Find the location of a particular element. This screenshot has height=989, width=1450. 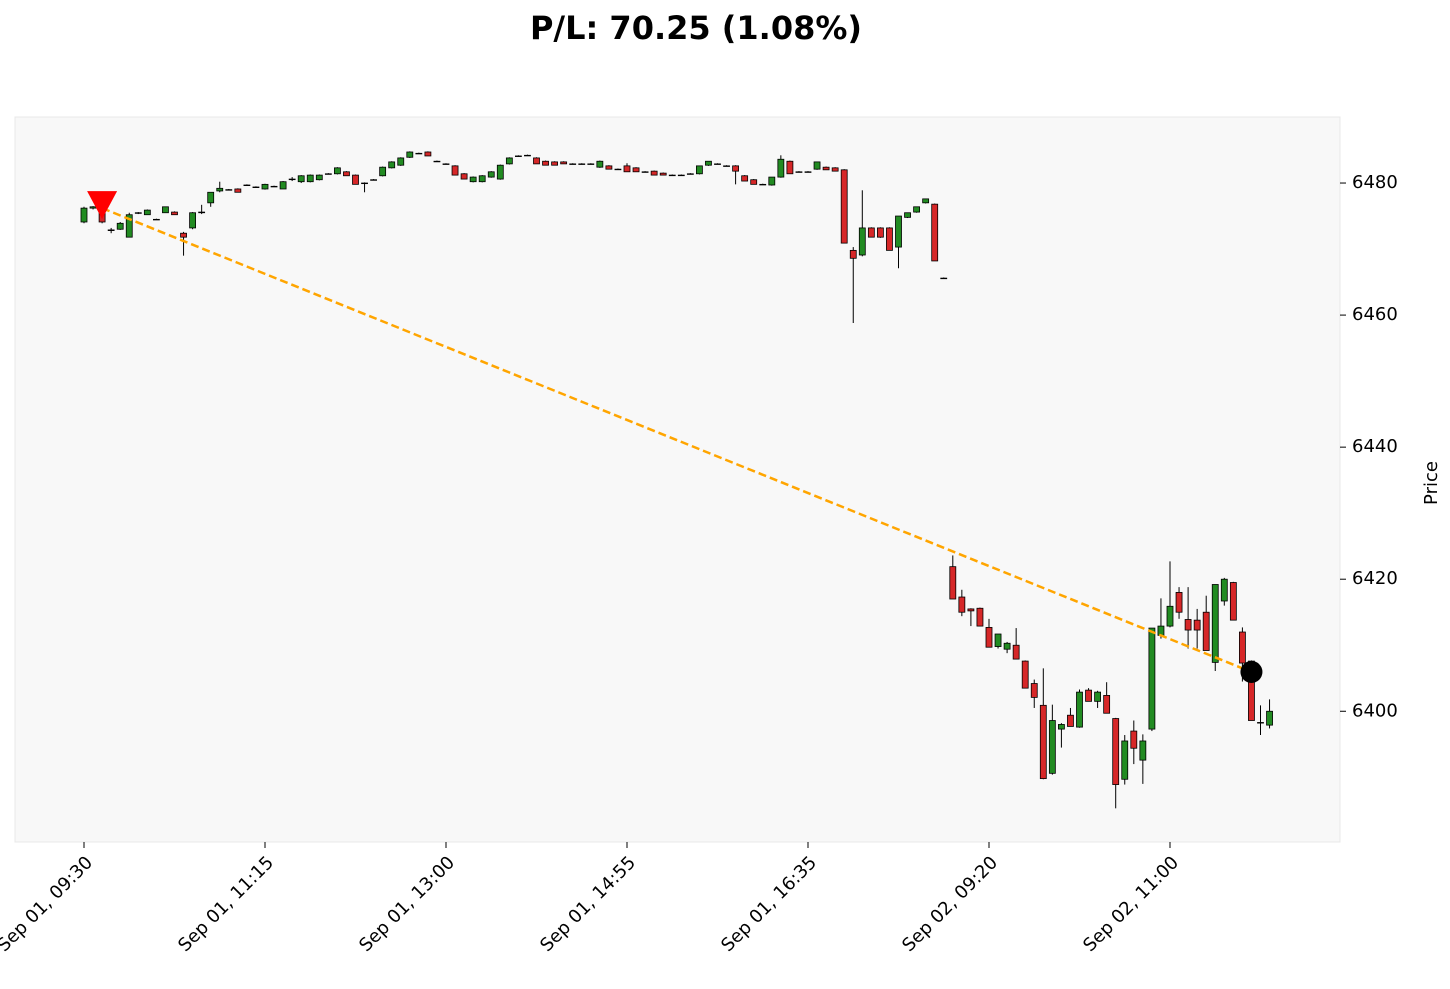

chart-title: P/L: 70.25 (1.08%) is located at coordinates (696, 28).